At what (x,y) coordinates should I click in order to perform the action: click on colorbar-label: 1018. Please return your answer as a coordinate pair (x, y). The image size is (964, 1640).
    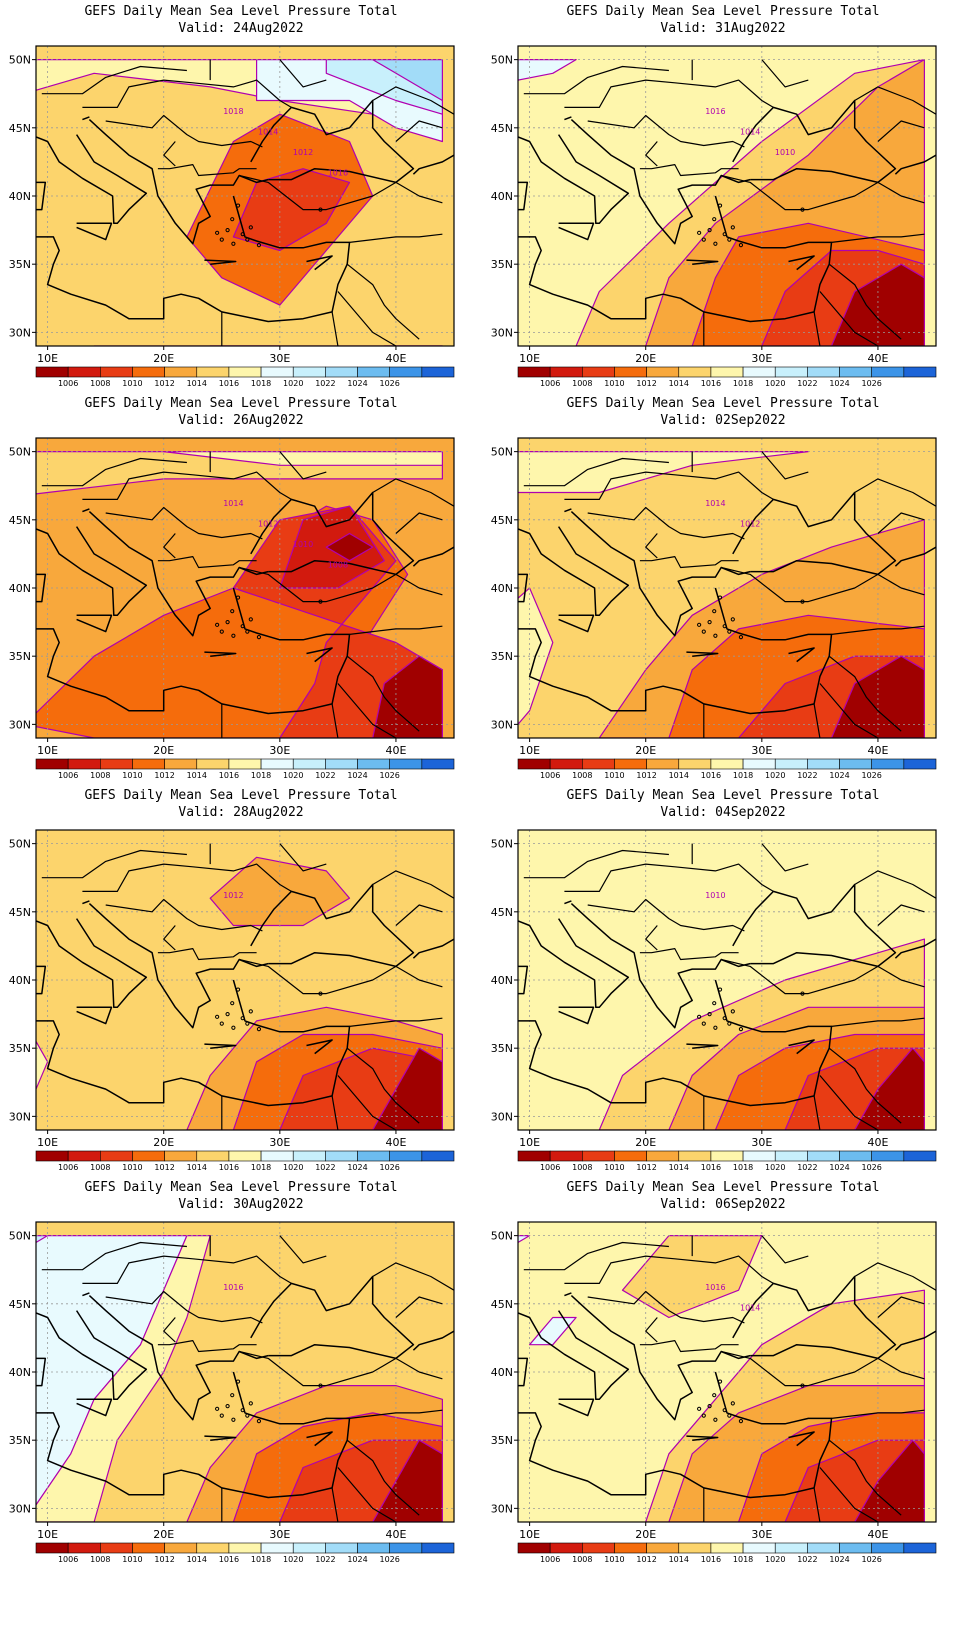
    Looking at the image, I should click on (743, 1559).